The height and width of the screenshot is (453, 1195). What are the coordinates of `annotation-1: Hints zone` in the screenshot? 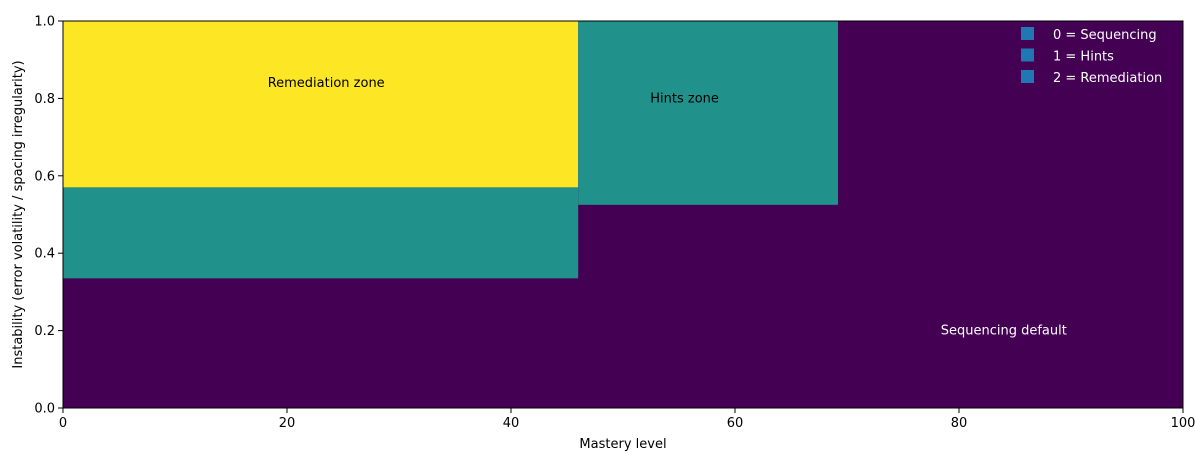 It's located at (684, 98).